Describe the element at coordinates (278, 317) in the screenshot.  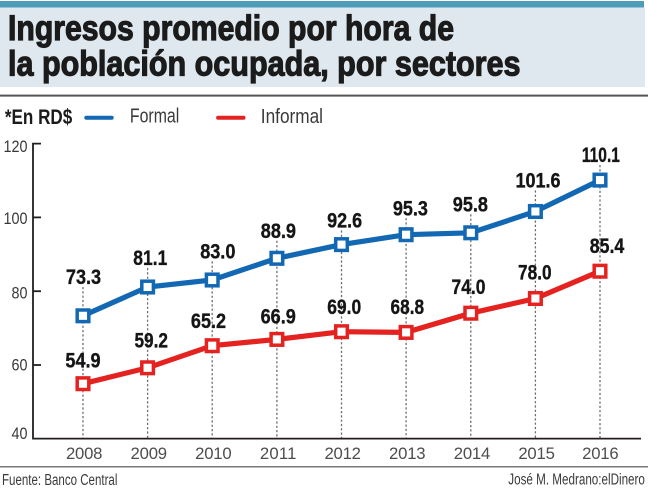
I see `svg-text: 66.9` at that location.